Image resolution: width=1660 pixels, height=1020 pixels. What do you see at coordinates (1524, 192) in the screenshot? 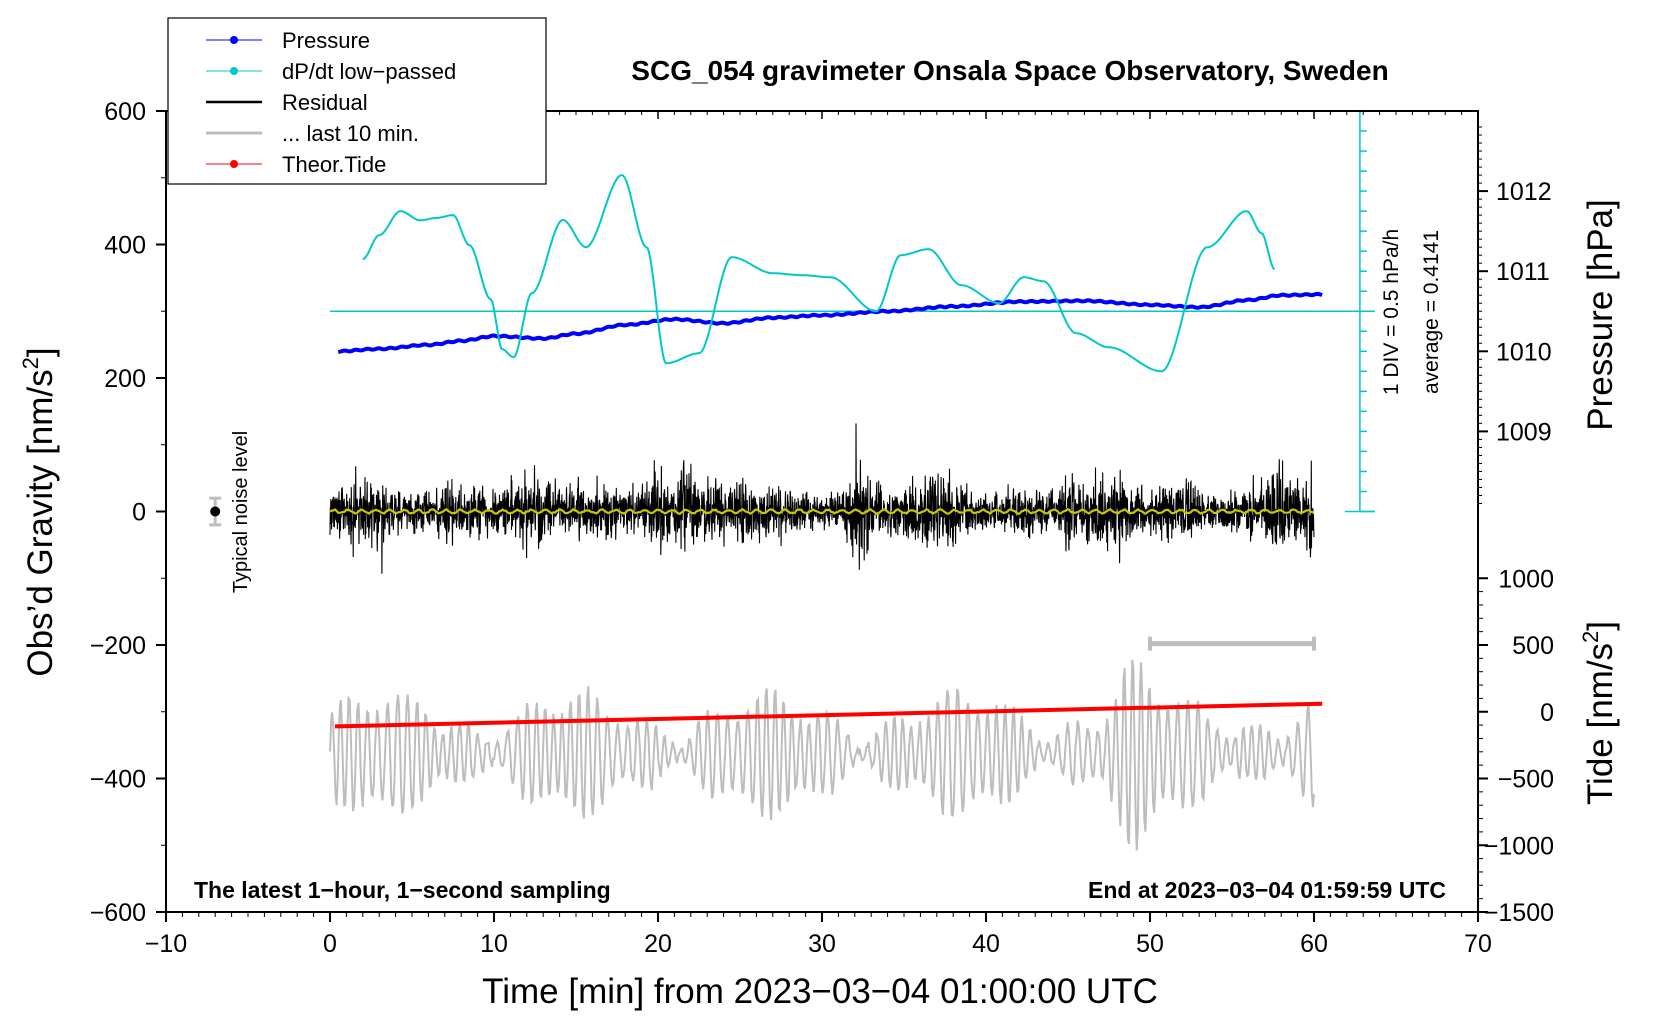
I see `pressure-tick-label: 1012` at bounding box center [1524, 192].